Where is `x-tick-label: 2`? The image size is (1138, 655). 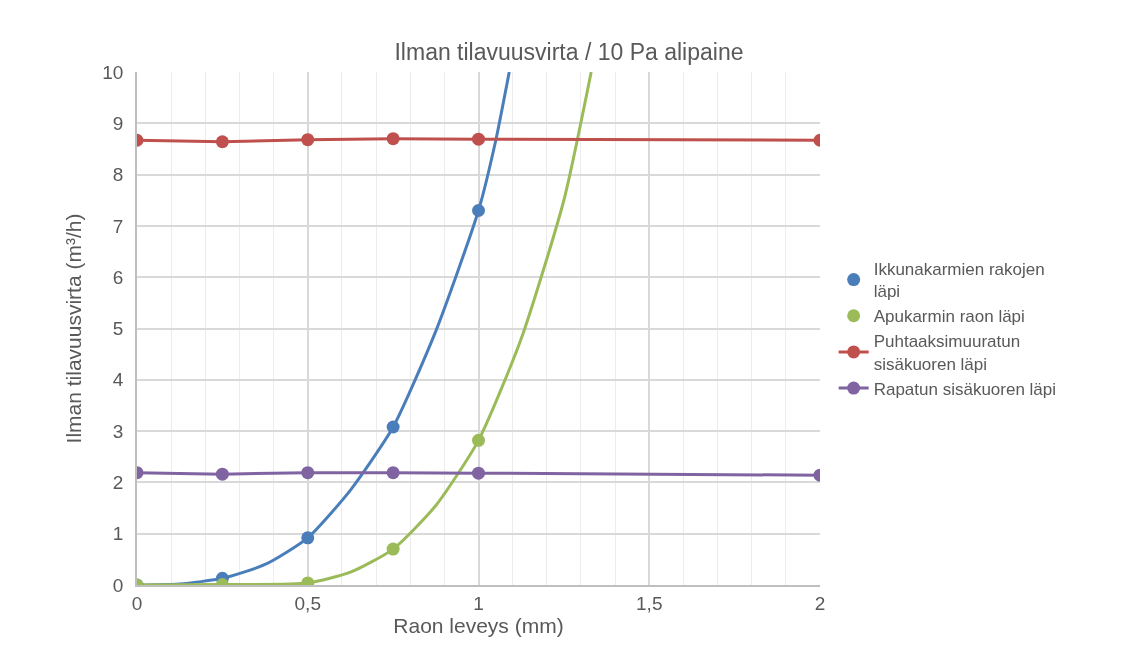 x-tick-label: 2 is located at coordinates (820, 603).